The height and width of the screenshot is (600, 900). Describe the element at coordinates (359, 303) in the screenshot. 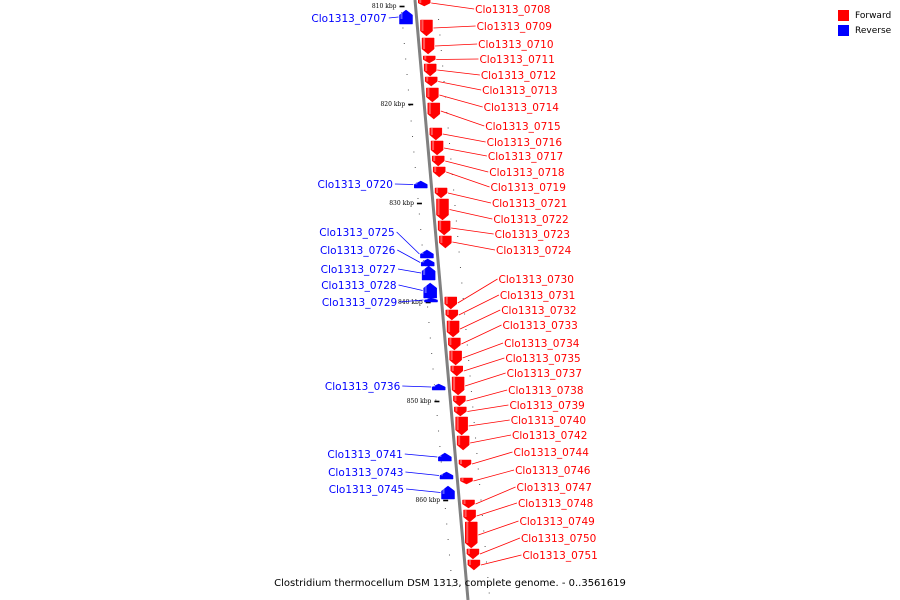

I see `gene-label: Clo1313_0729` at that location.